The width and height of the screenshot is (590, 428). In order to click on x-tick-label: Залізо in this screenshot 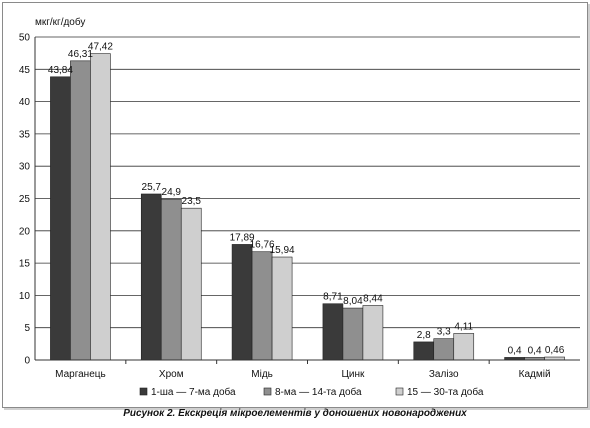, I will do `click(444, 374)`.